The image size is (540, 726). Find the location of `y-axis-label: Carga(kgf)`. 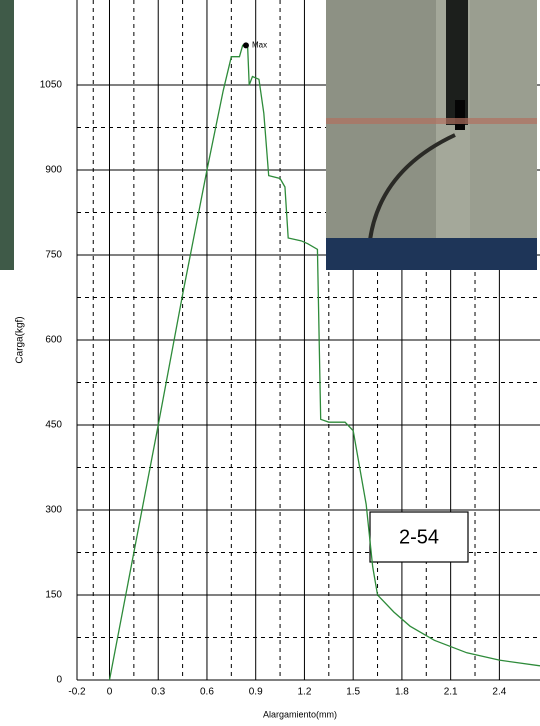

y-axis-label: Carga(kgf) is located at coordinates (20, 339).